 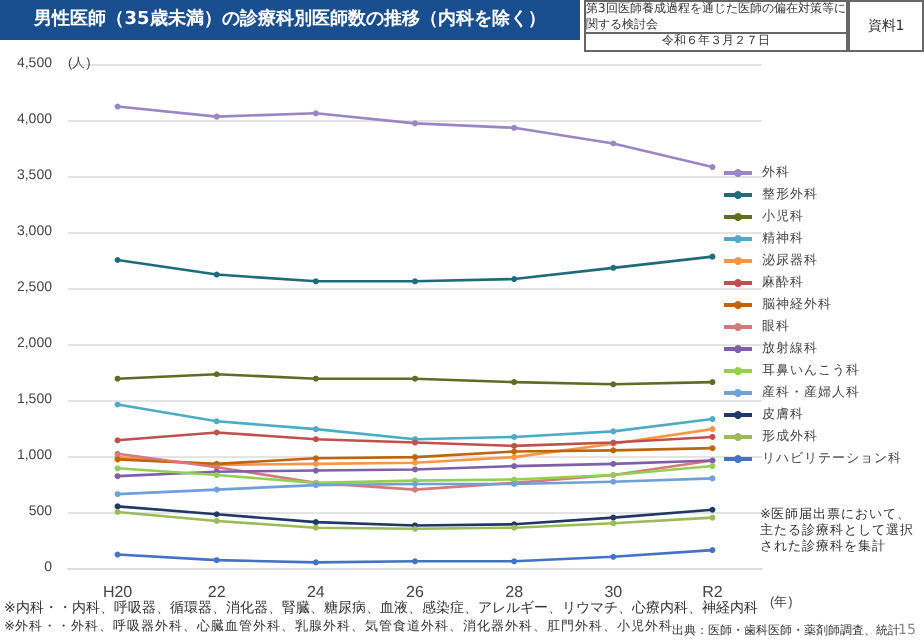 I want to click on x-tick-label: 26, so click(x=415, y=592).